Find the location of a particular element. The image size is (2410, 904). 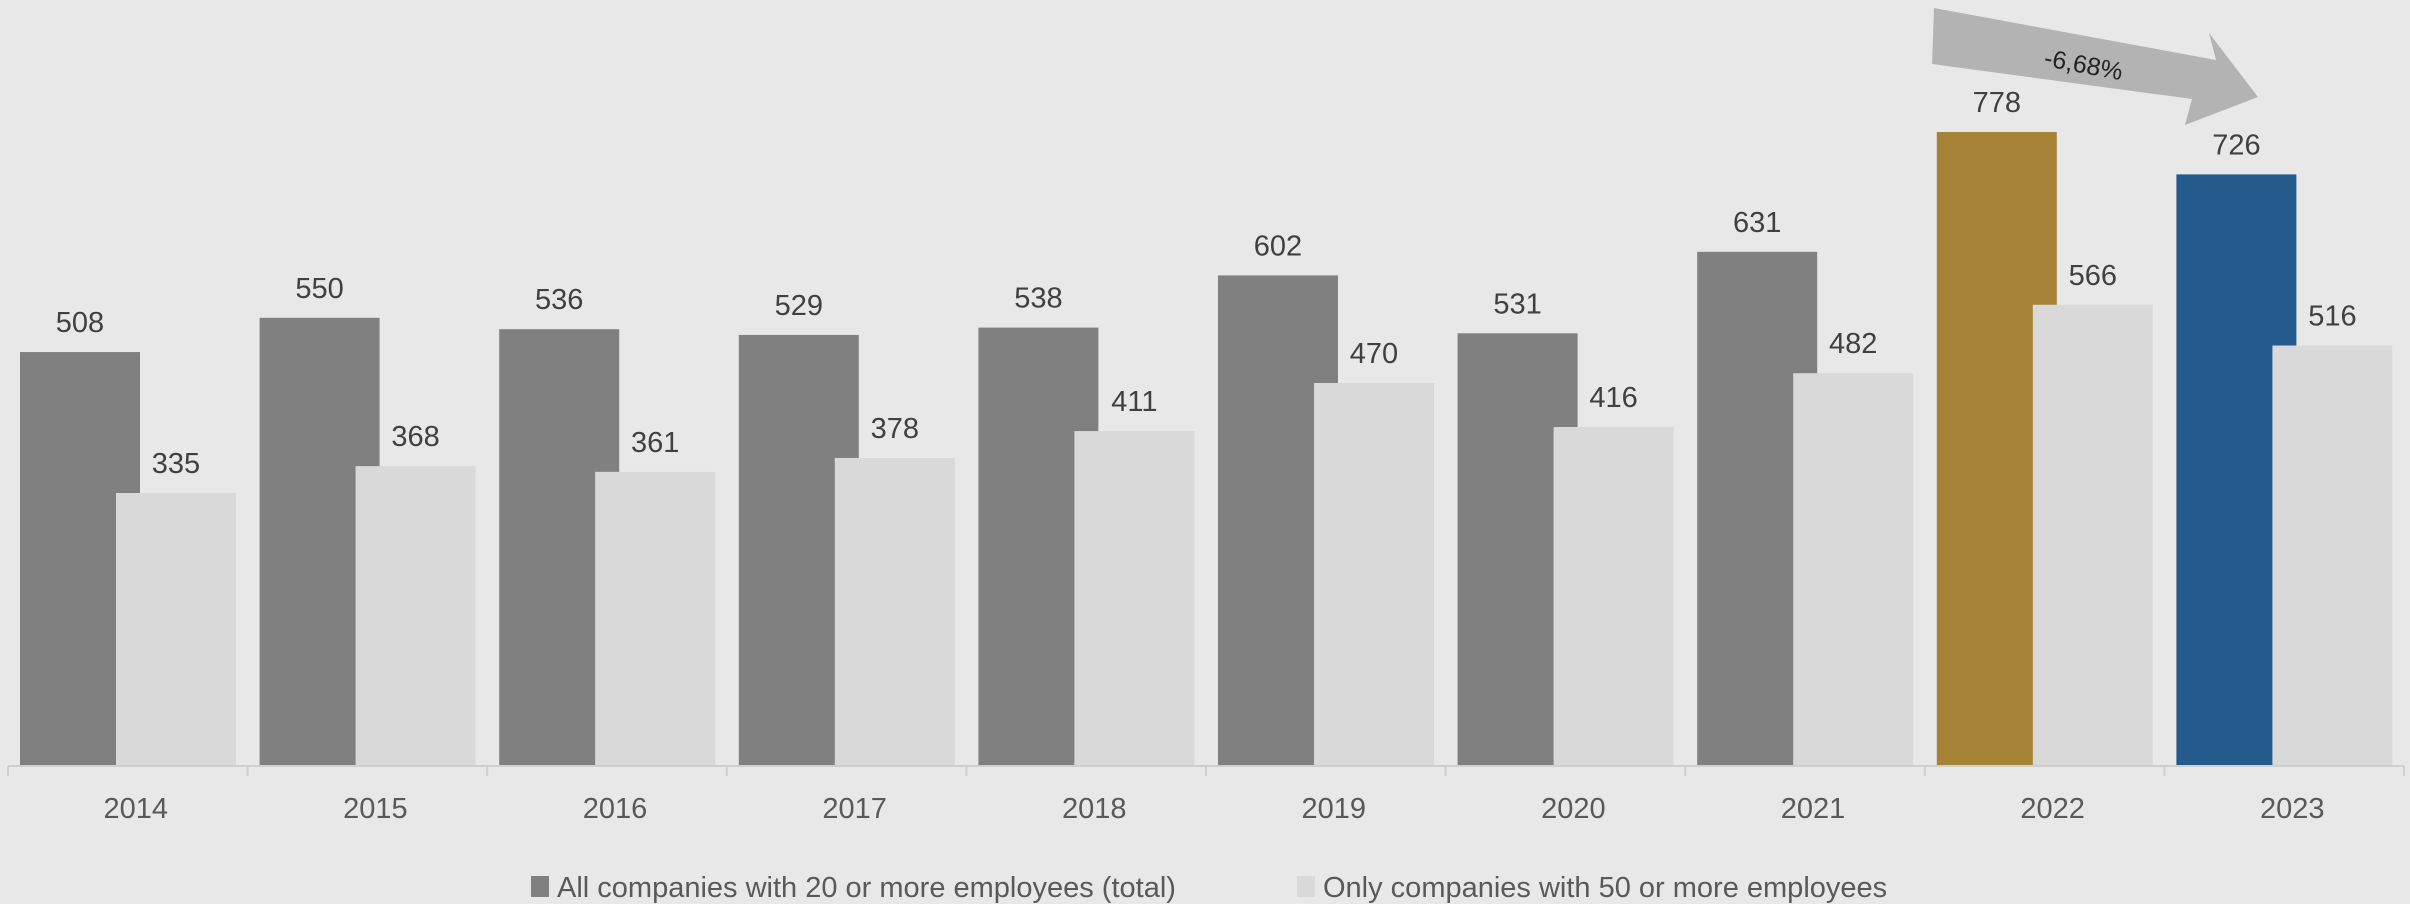

bar-50-plus-2019 is located at coordinates (1374, 574).